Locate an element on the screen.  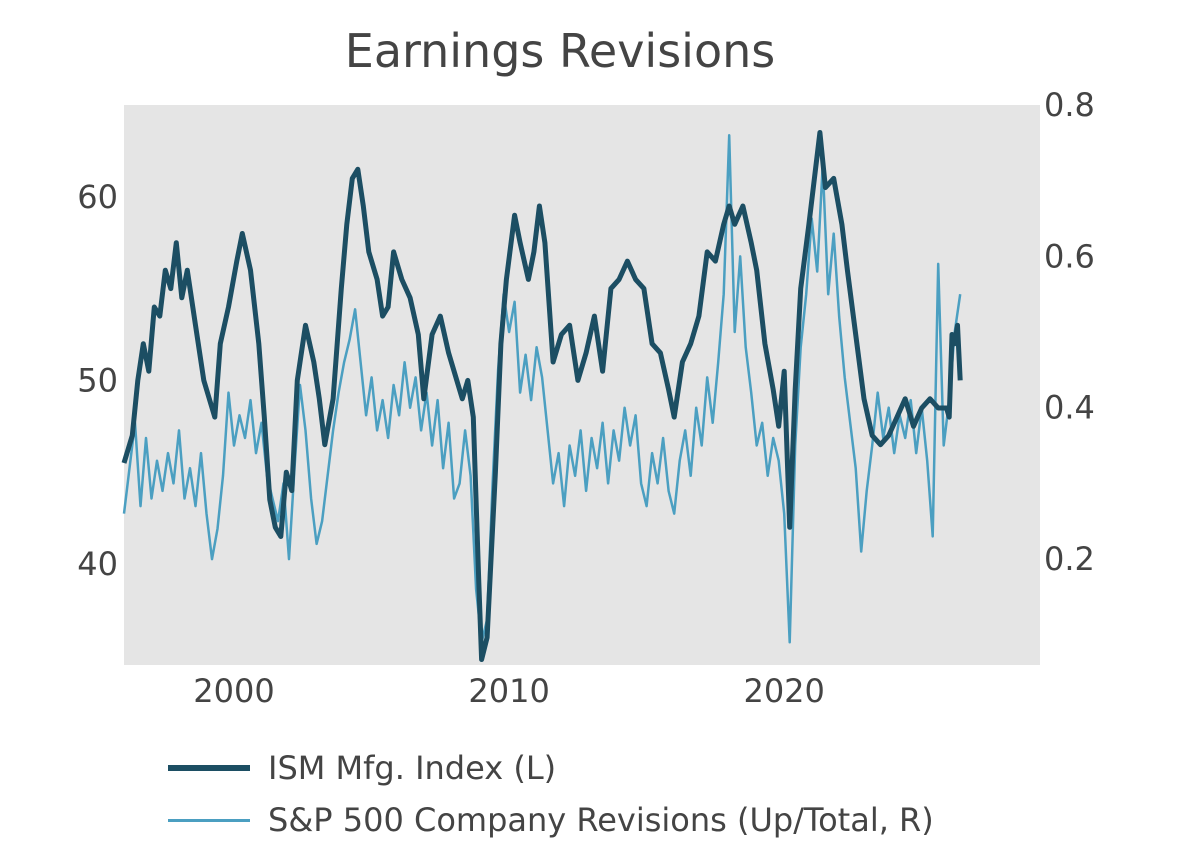
y-left-tick-label: 40 is located at coordinates (97, 564).